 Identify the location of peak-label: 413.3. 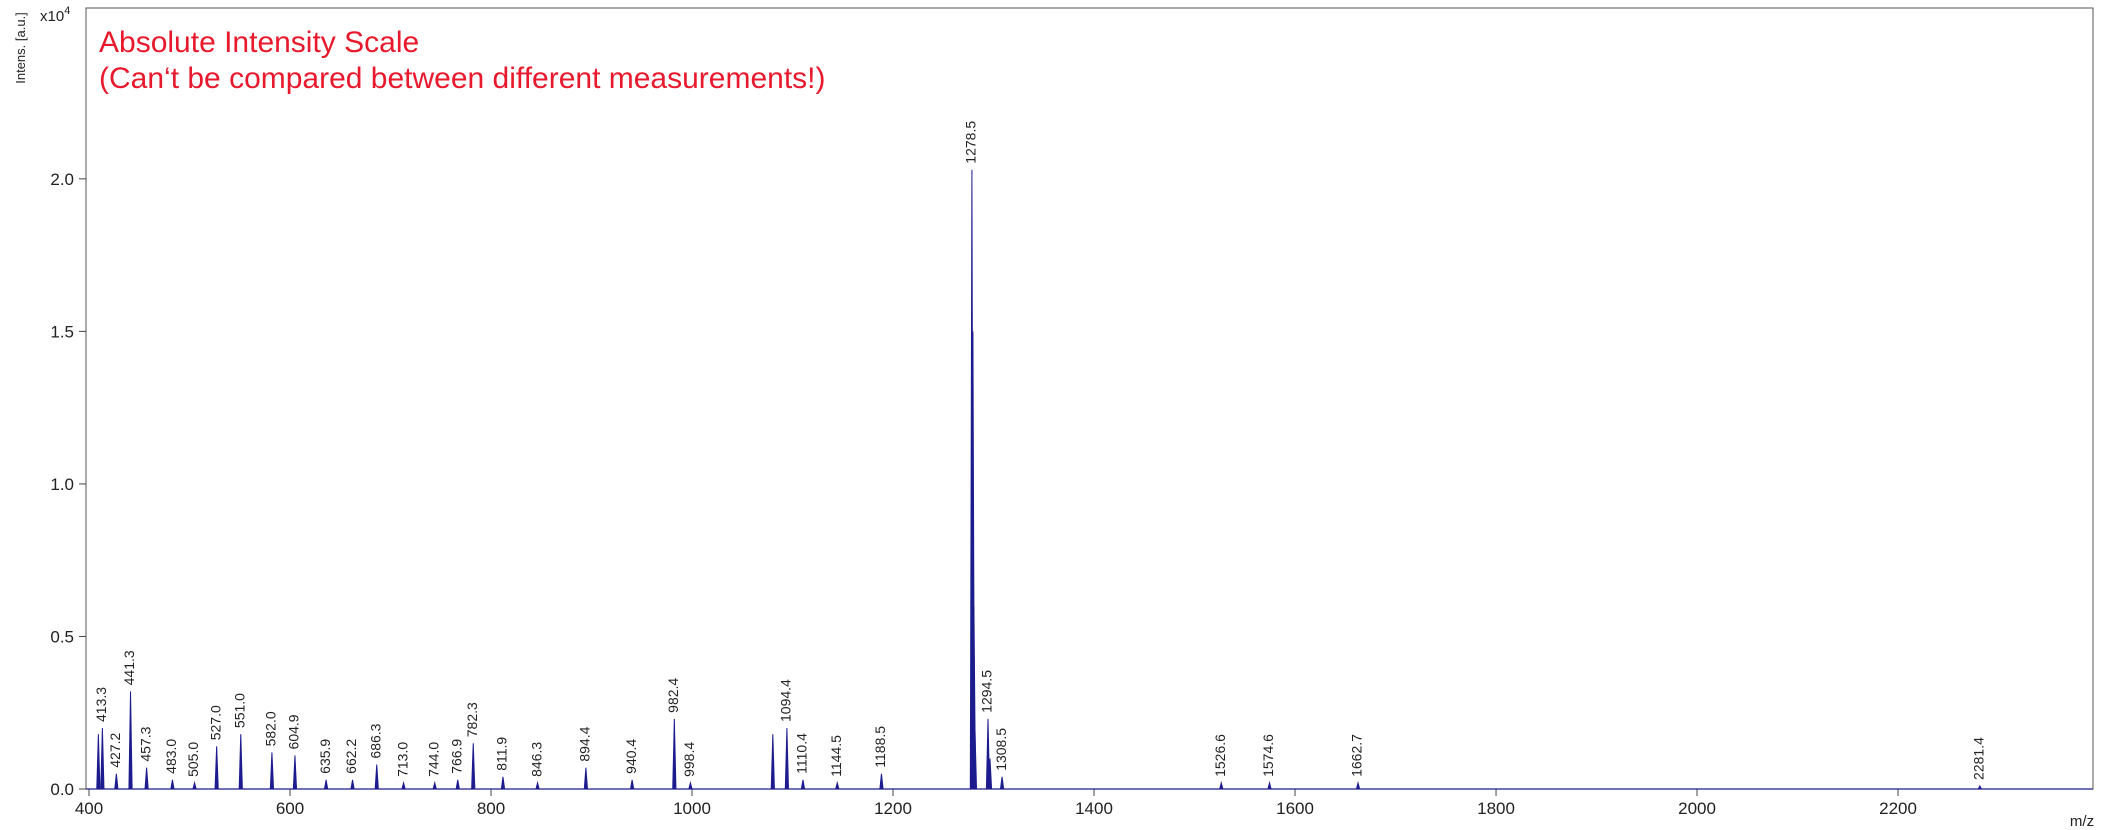
(101, 704).